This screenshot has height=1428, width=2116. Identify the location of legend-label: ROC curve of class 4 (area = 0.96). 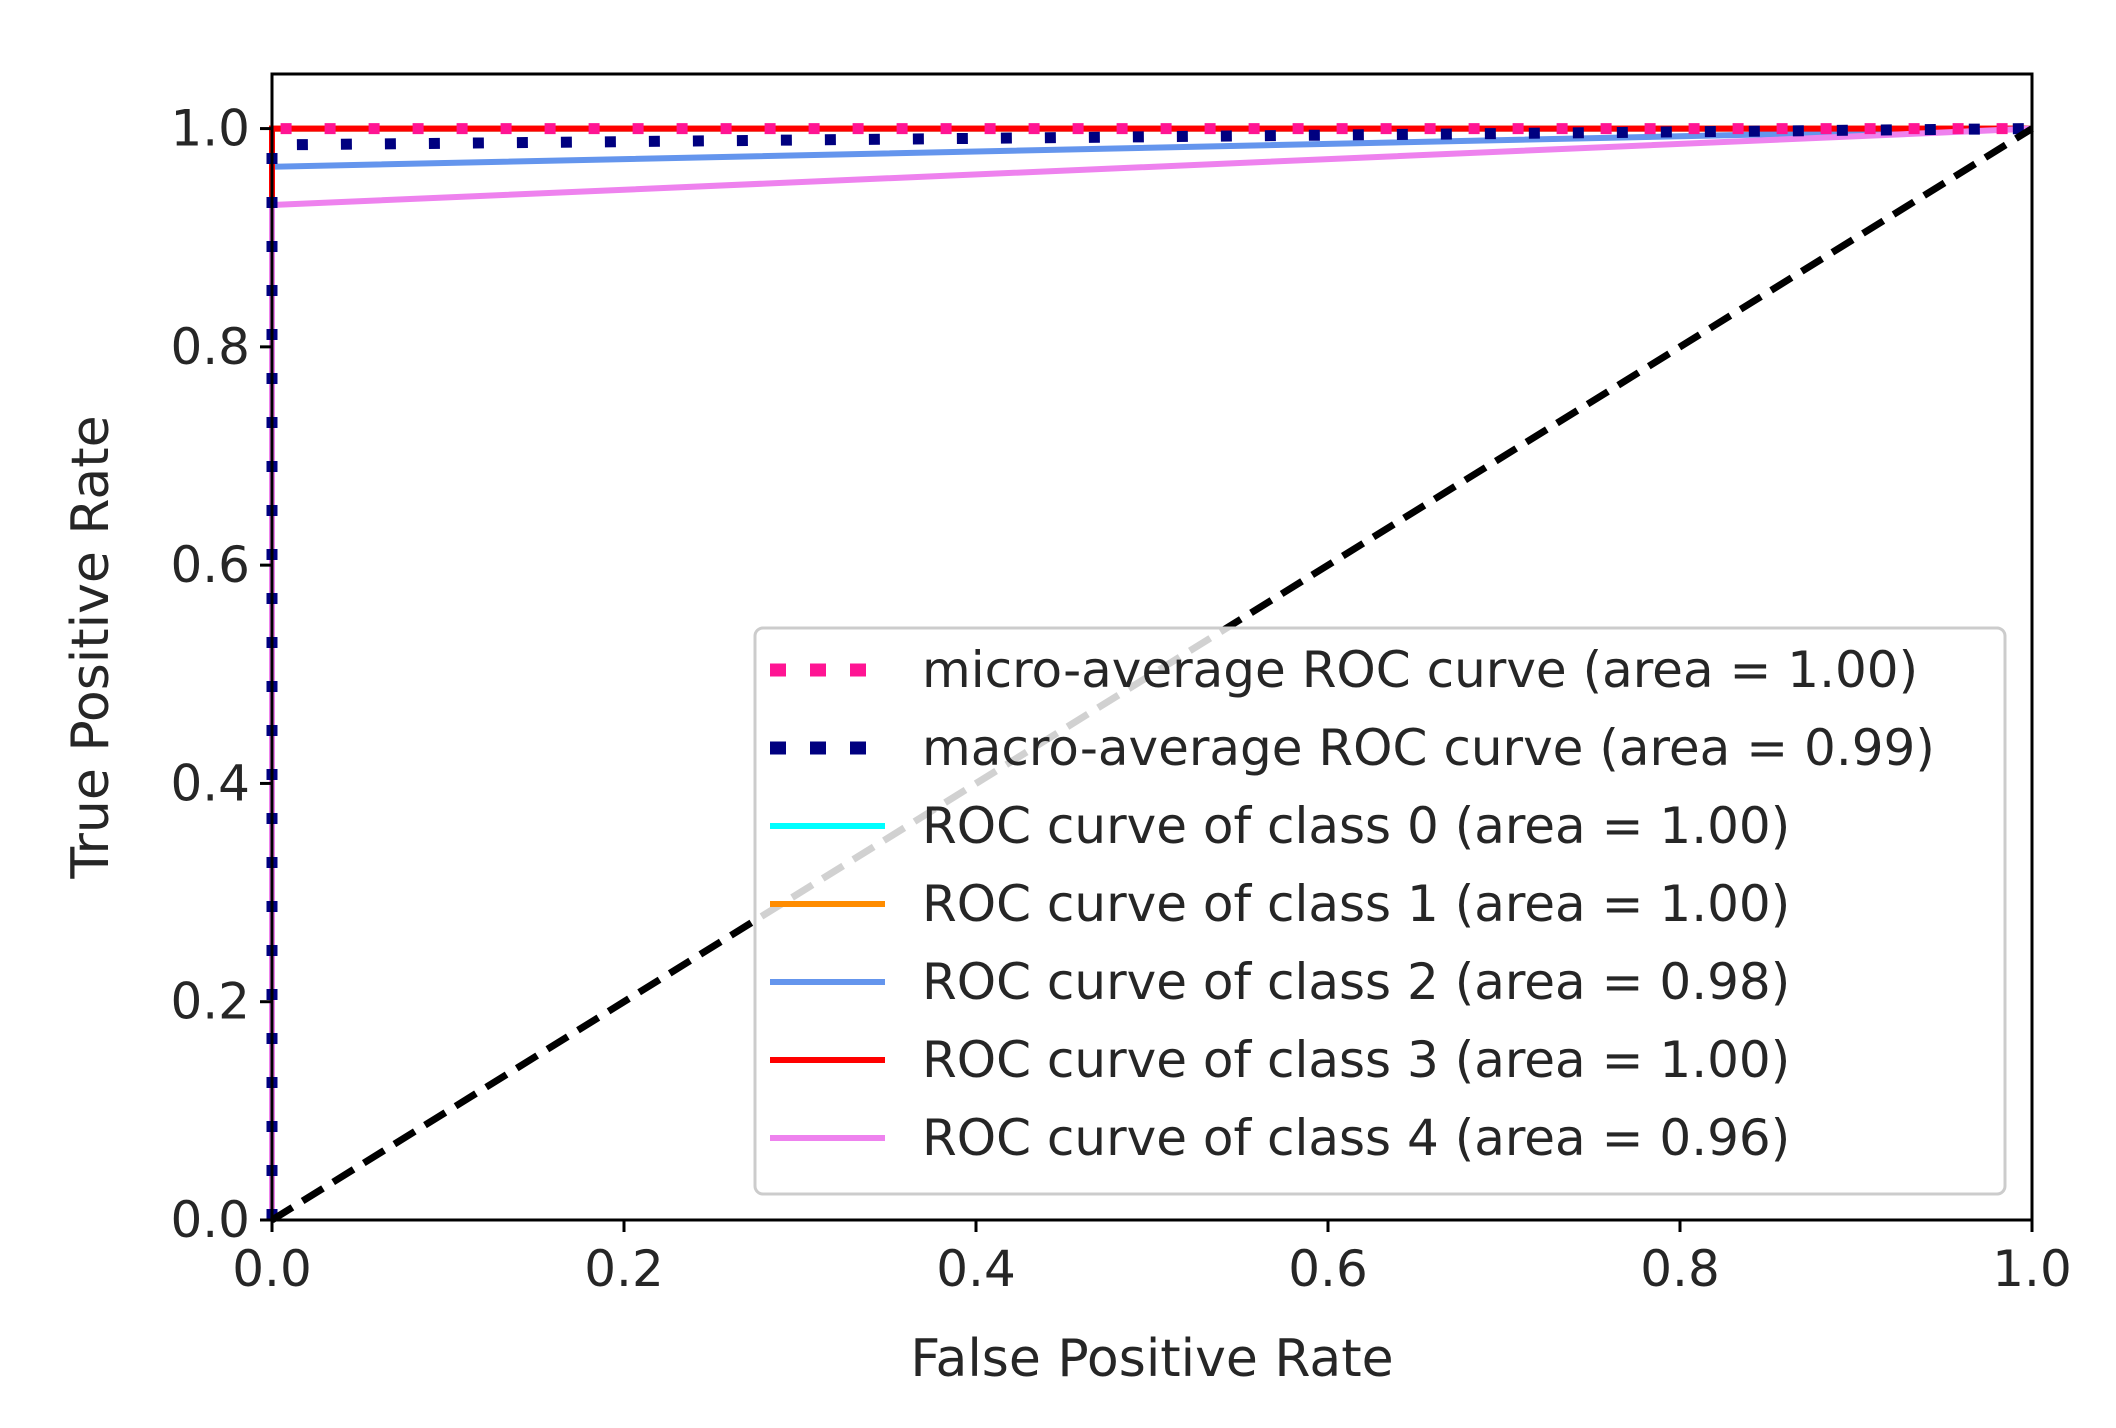
(1356, 1138).